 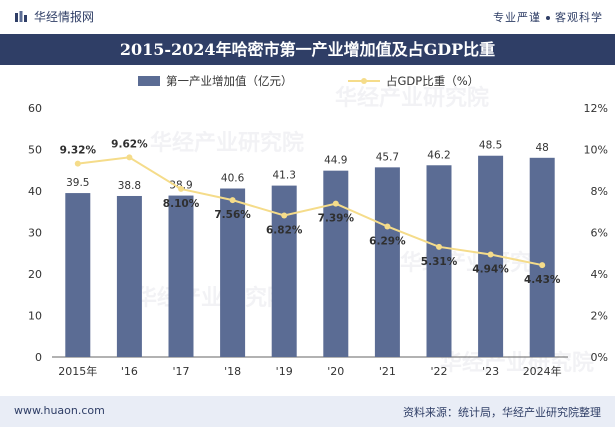 What do you see at coordinates (59, 410) in the screenshot?
I see `footer-url: www.huaon.com` at bounding box center [59, 410].